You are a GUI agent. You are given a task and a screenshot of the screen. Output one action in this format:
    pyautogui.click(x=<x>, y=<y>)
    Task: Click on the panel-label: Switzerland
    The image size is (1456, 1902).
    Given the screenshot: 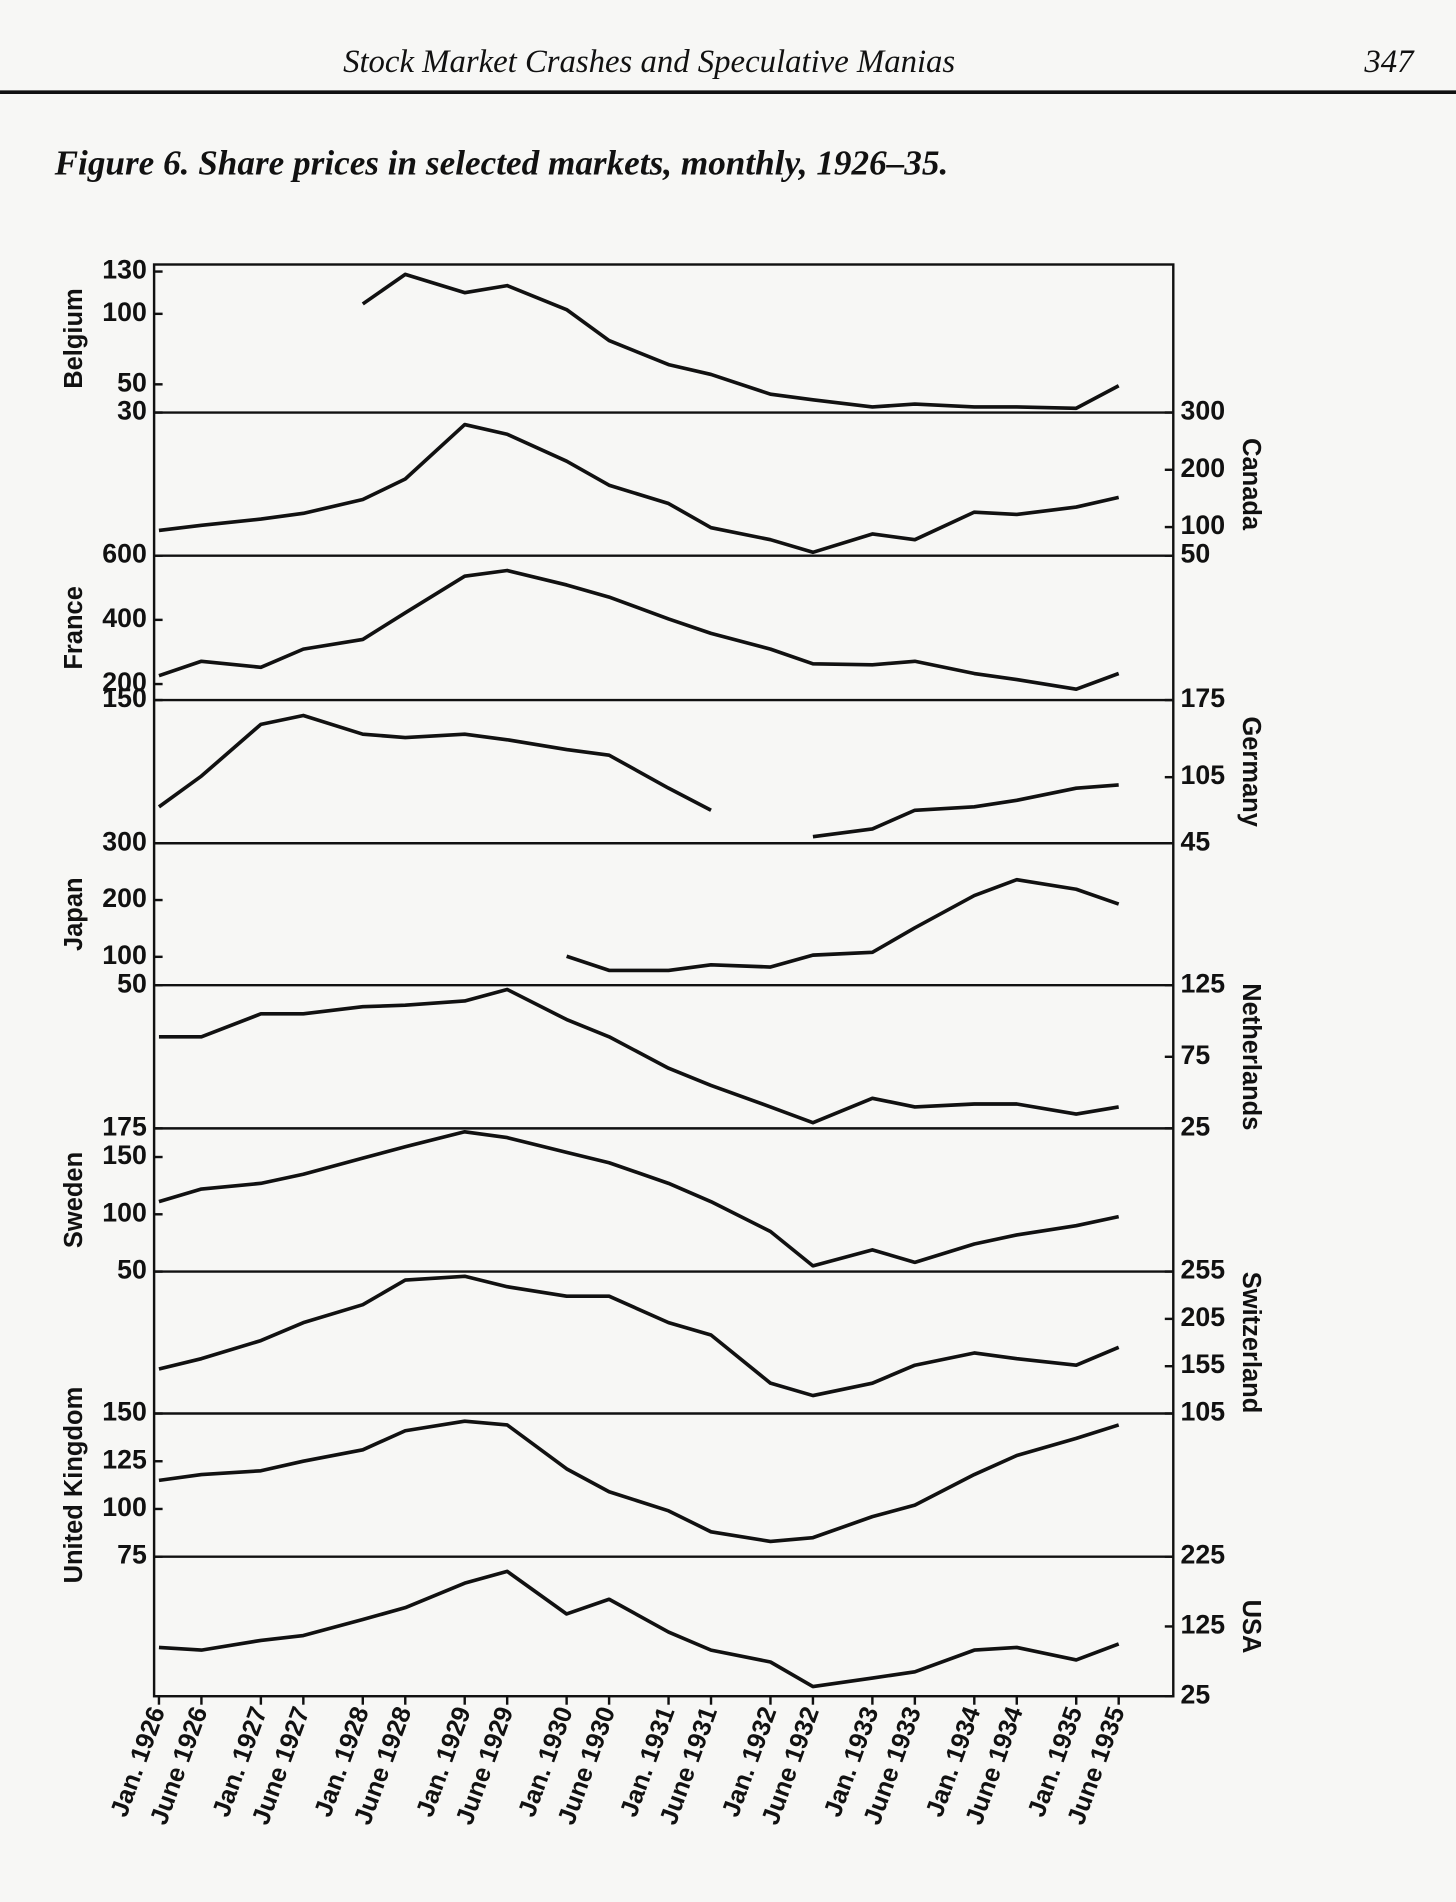 What is the action you would take?
    pyautogui.click(x=1251, y=1343)
    